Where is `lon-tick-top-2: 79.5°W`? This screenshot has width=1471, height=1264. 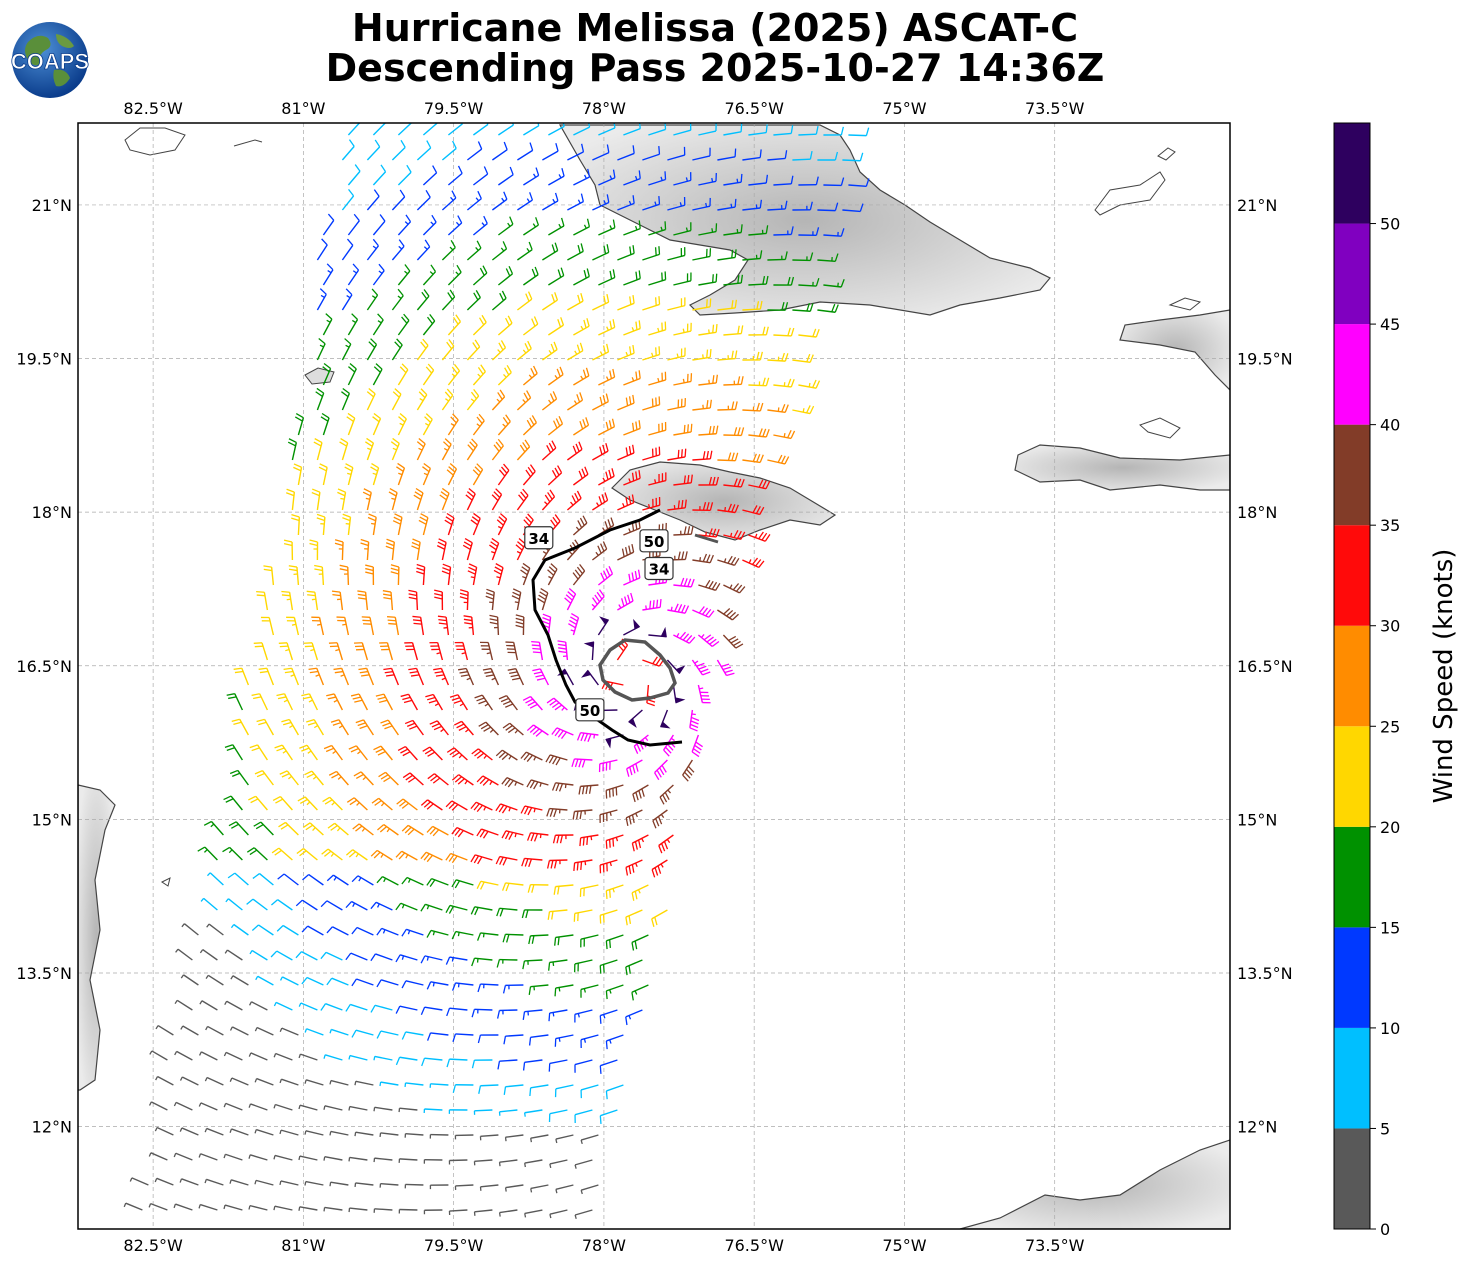
lon-tick-top-2: 79.5°W is located at coordinates (454, 108).